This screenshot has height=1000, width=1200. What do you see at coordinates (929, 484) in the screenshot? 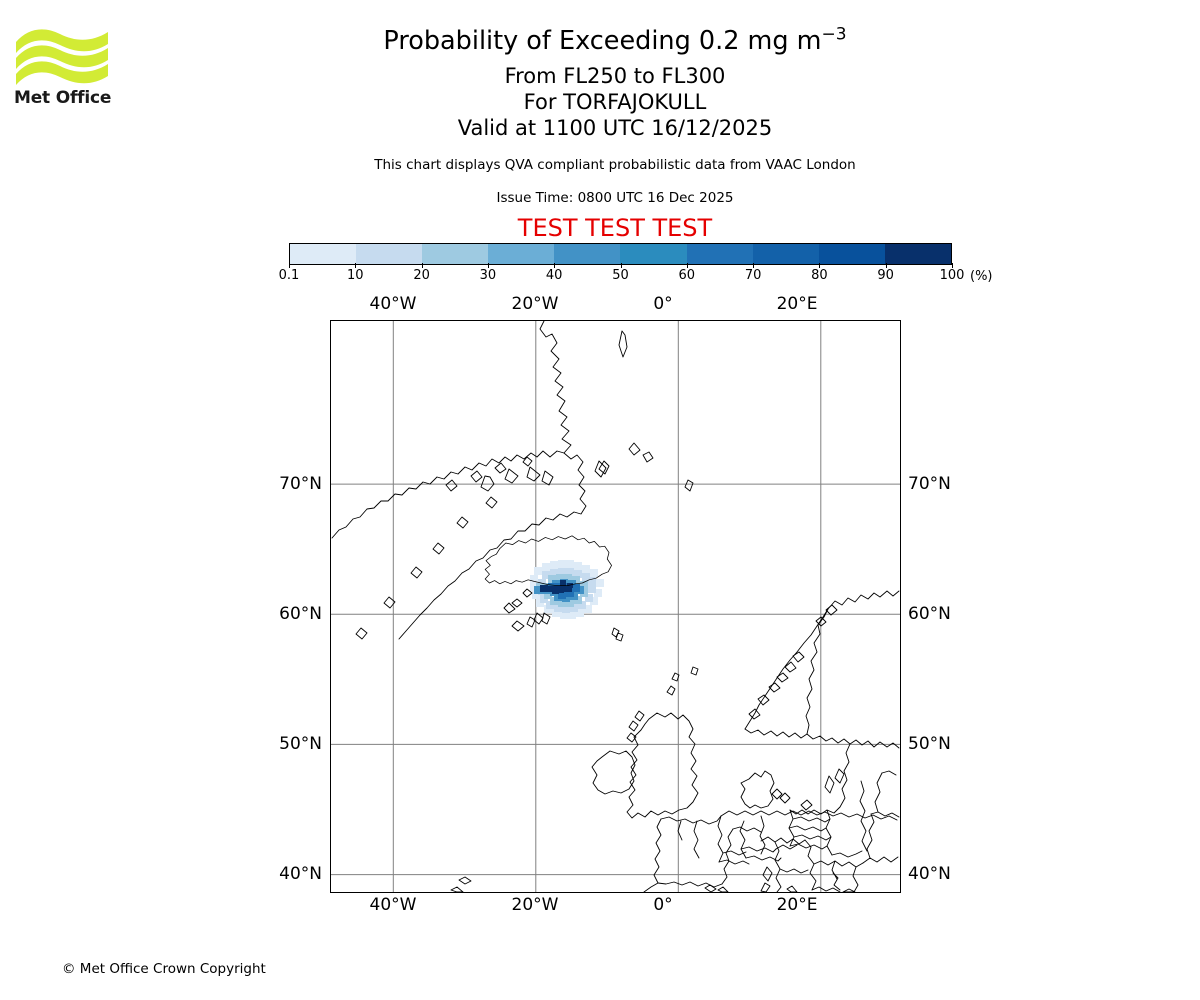
I see `lat-label-right-70n: 70°N` at bounding box center [929, 484].